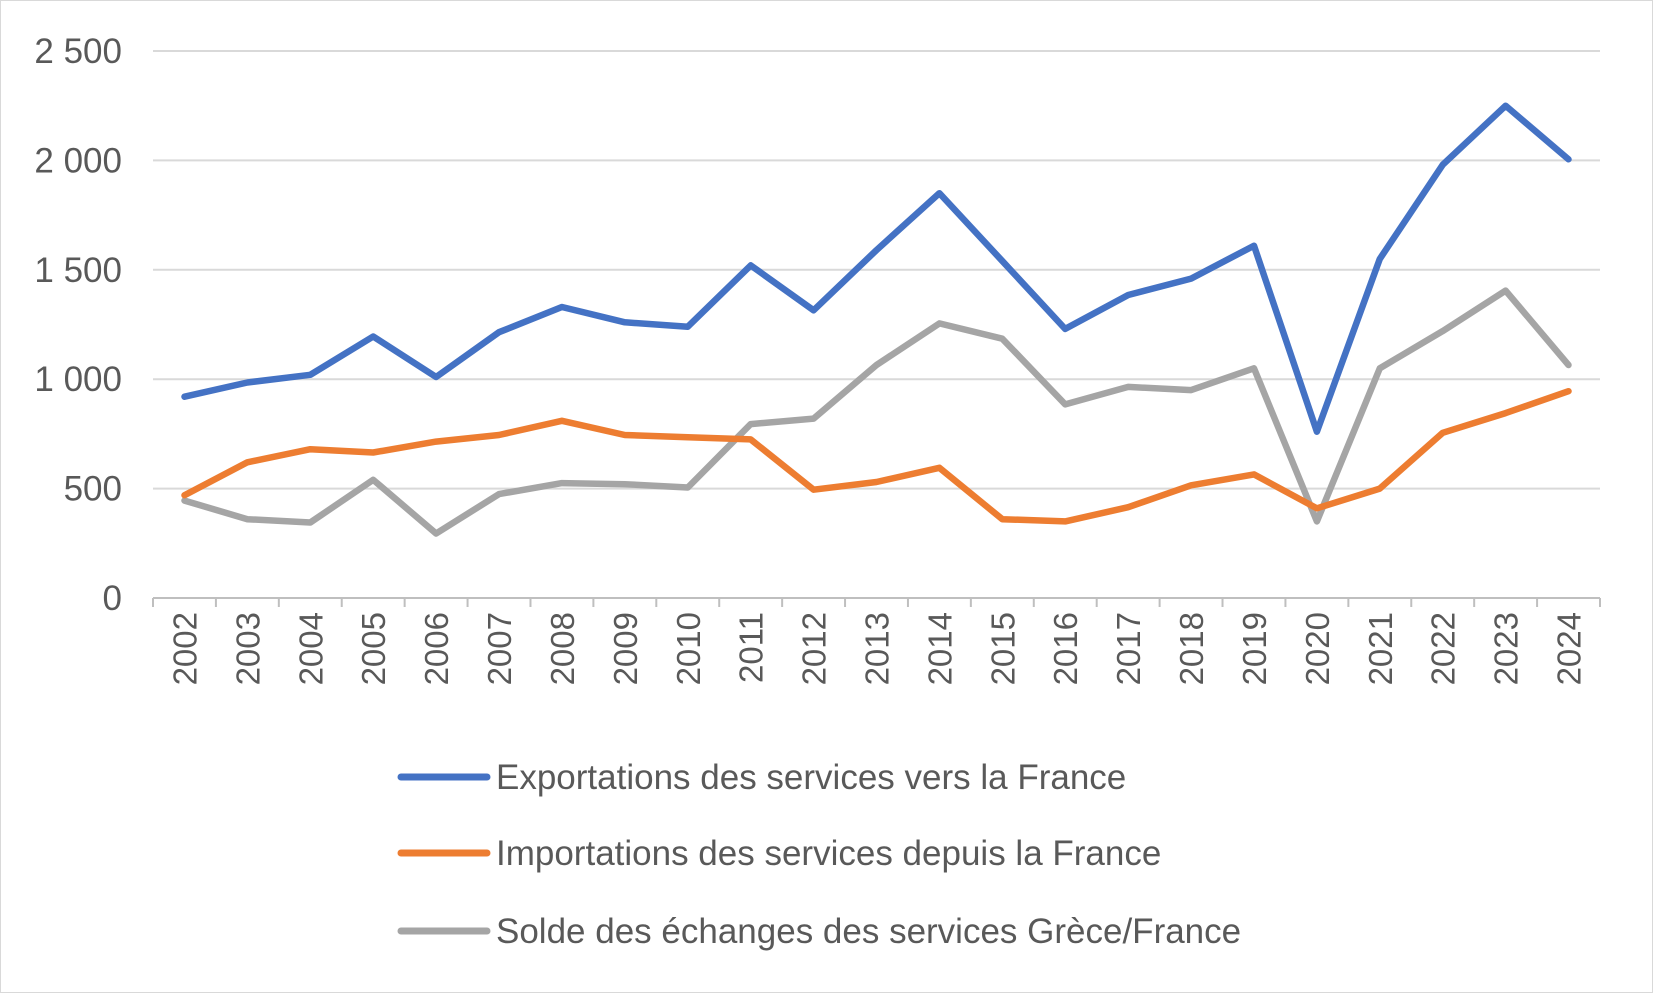 The height and width of the screenshot is (993, 1653). Describe the element at coordinates (1254, 648) in the screenshot. I see `x-tick-label-2019: 2019` at that location.